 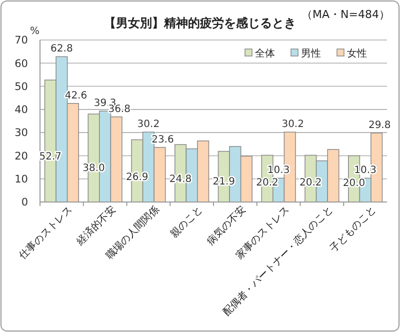 I want to click on y-tick-label: 40, so click(x=21, y=110).